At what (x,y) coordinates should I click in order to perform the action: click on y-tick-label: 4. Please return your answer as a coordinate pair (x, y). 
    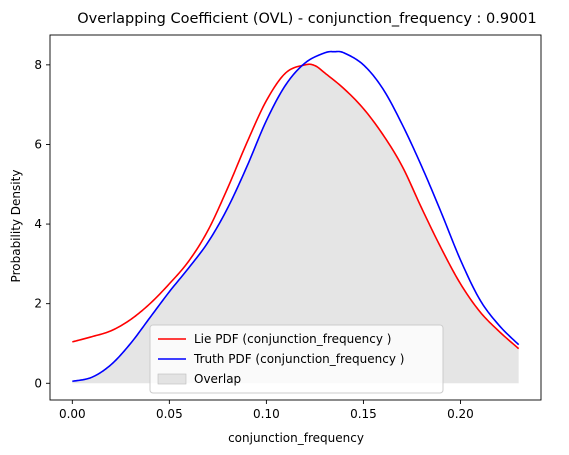
    Looking at the image, I should click on (38, 224).